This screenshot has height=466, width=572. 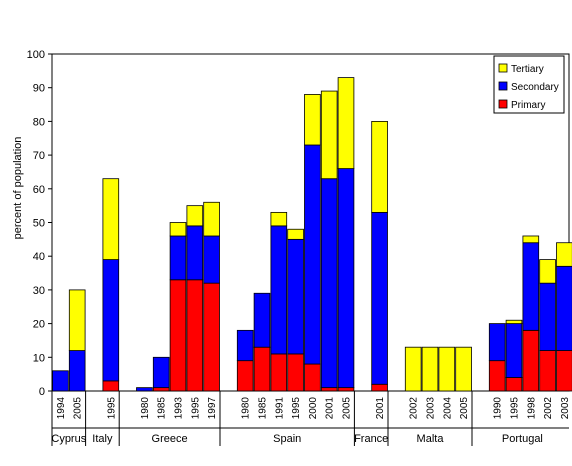 I want to click on bar-primary-portugal-1998, so click(x=531, y=360).